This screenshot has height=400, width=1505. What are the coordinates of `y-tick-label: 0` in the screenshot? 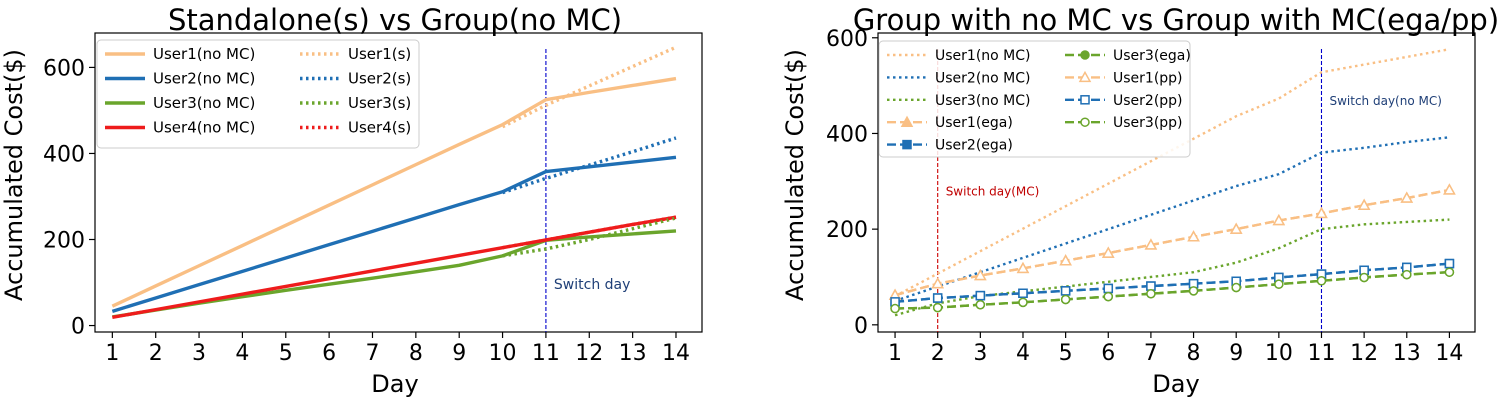 It's located at (78, 327).